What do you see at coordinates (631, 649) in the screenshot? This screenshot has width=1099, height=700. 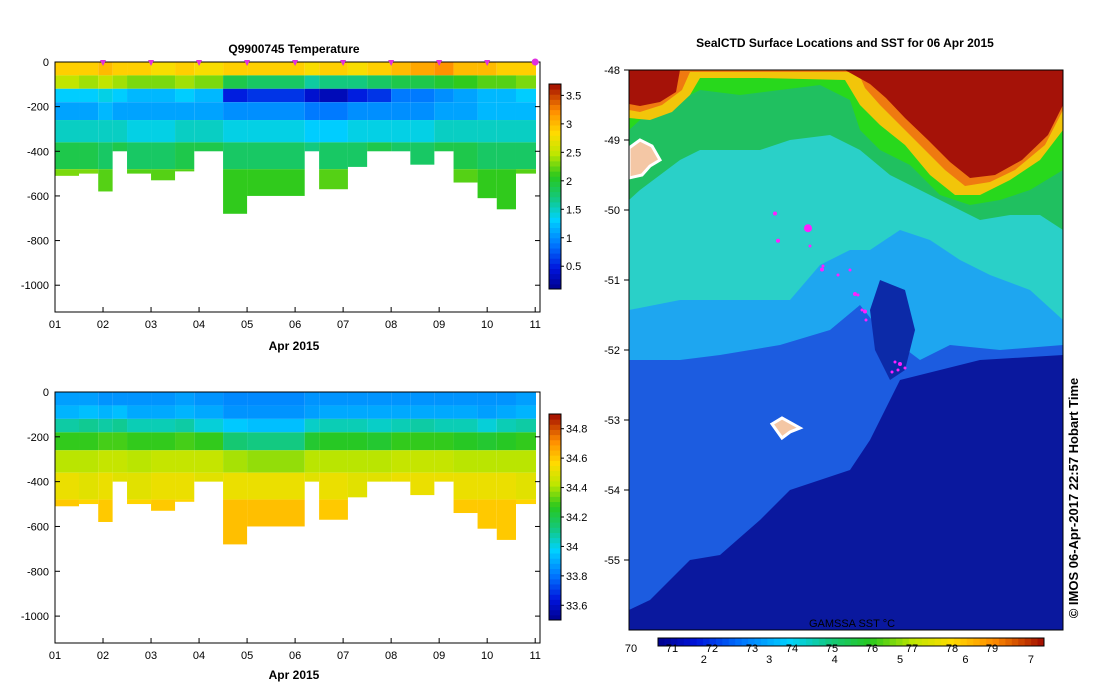 I see `sst-fahrenheit-tick-label: 70` at bounding box center [631, 649].